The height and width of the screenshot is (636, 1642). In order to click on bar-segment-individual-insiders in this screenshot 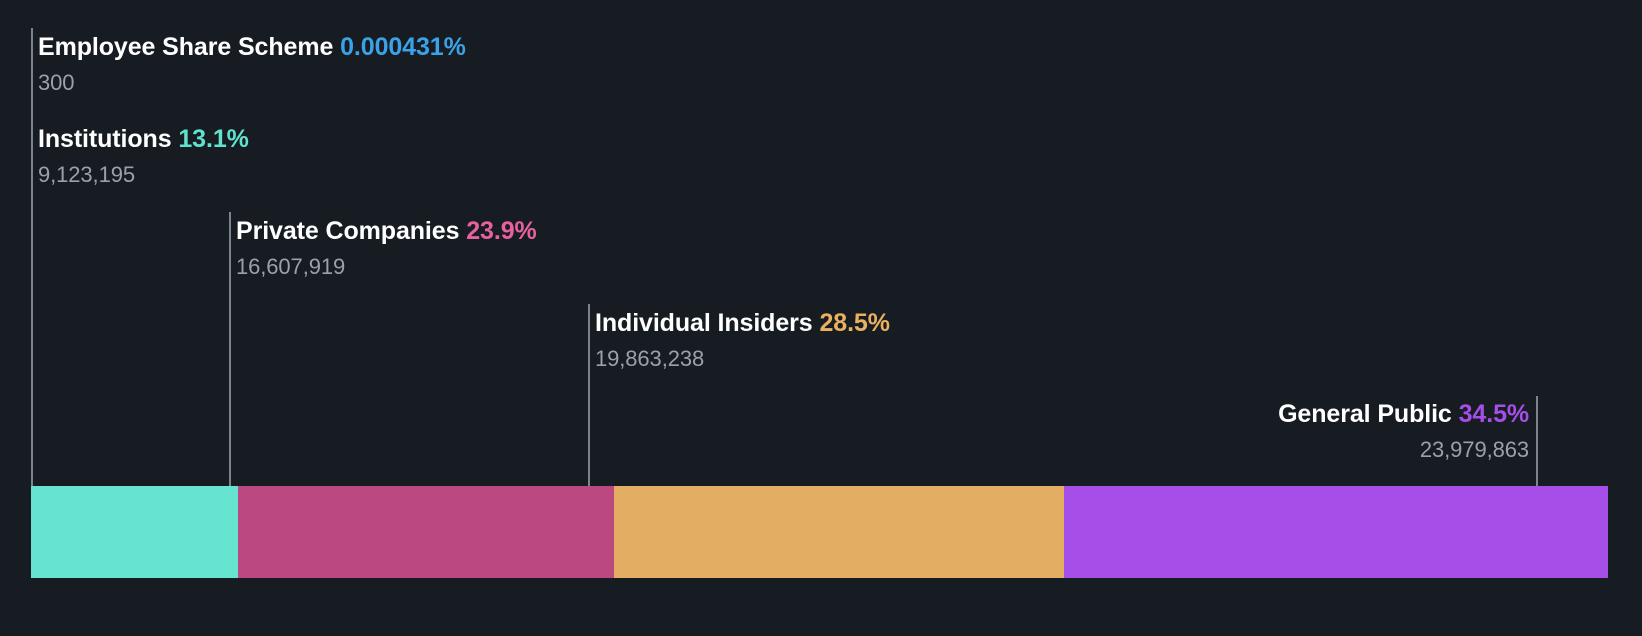, I will do `click(839, 532)`.